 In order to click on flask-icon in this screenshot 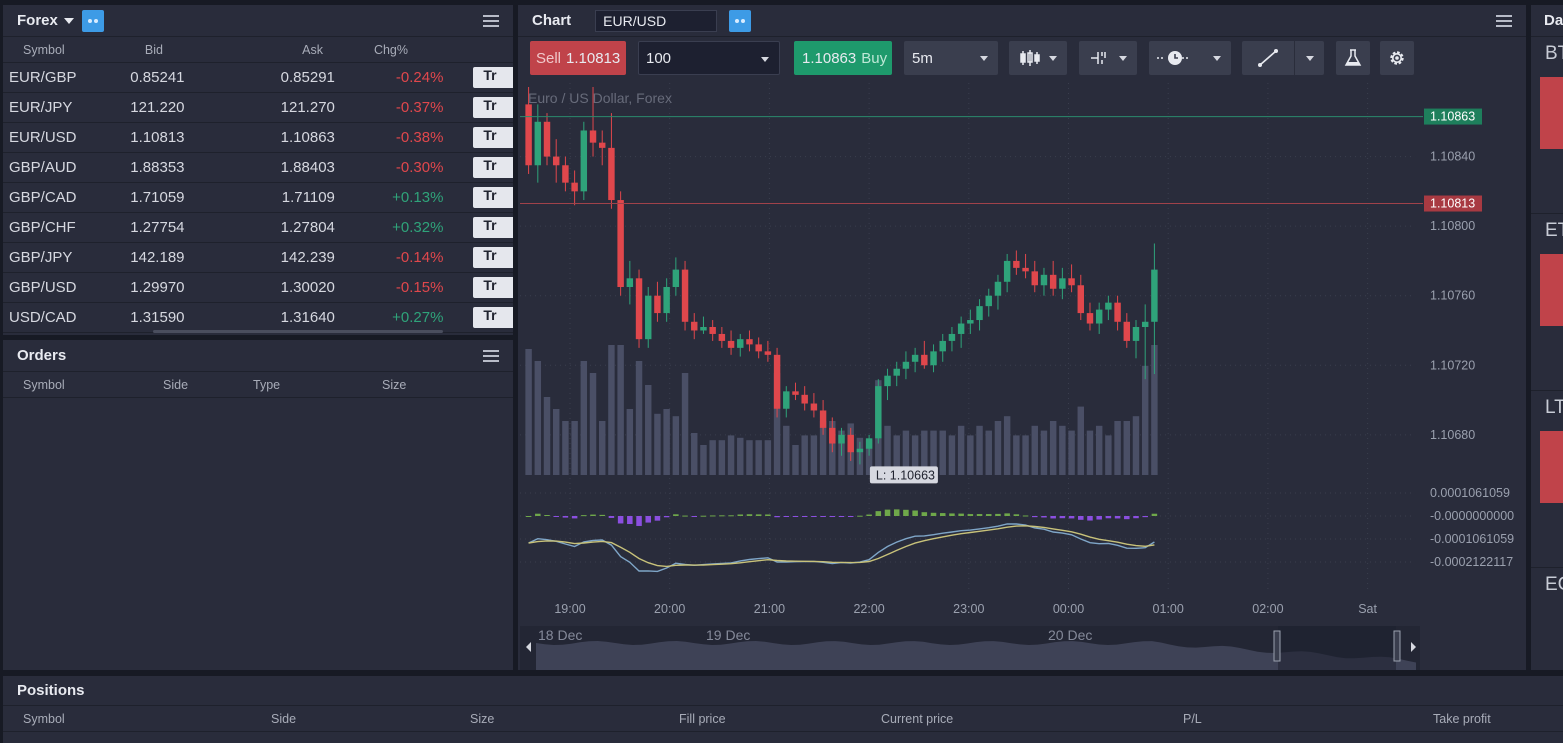, I will do `click(1353, 57)`.